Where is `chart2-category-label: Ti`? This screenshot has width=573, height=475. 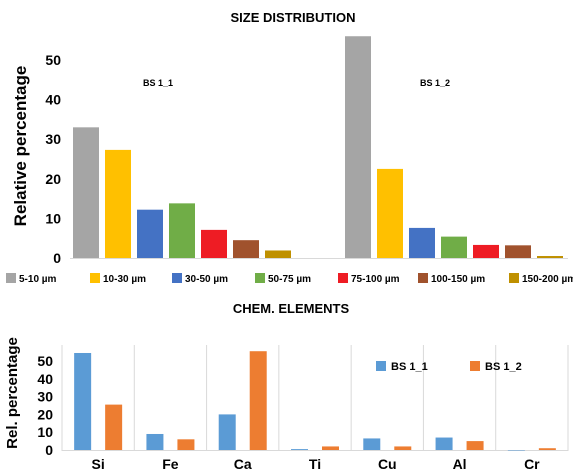 chart2-category-label: Ti is located at coordinates (315, 464).